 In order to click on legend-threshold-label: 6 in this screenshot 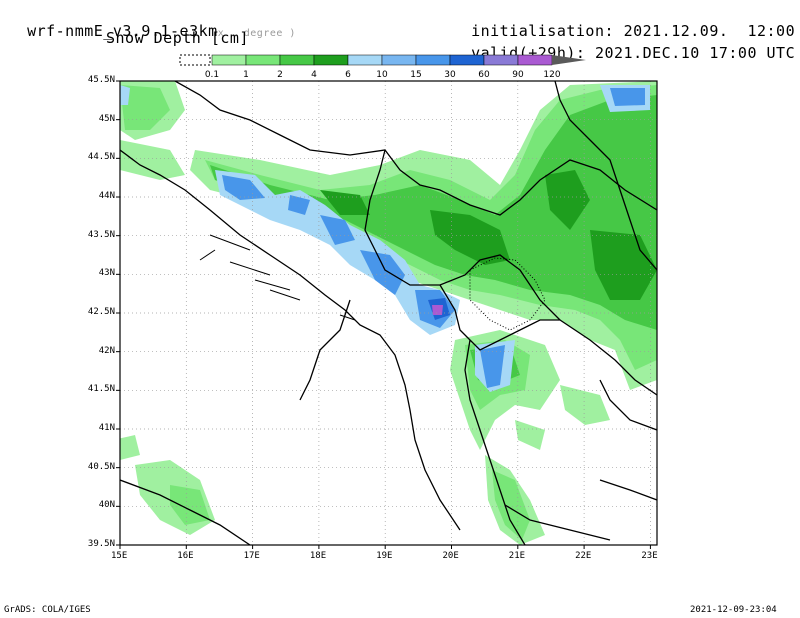, I will do `click(348, 75)`.